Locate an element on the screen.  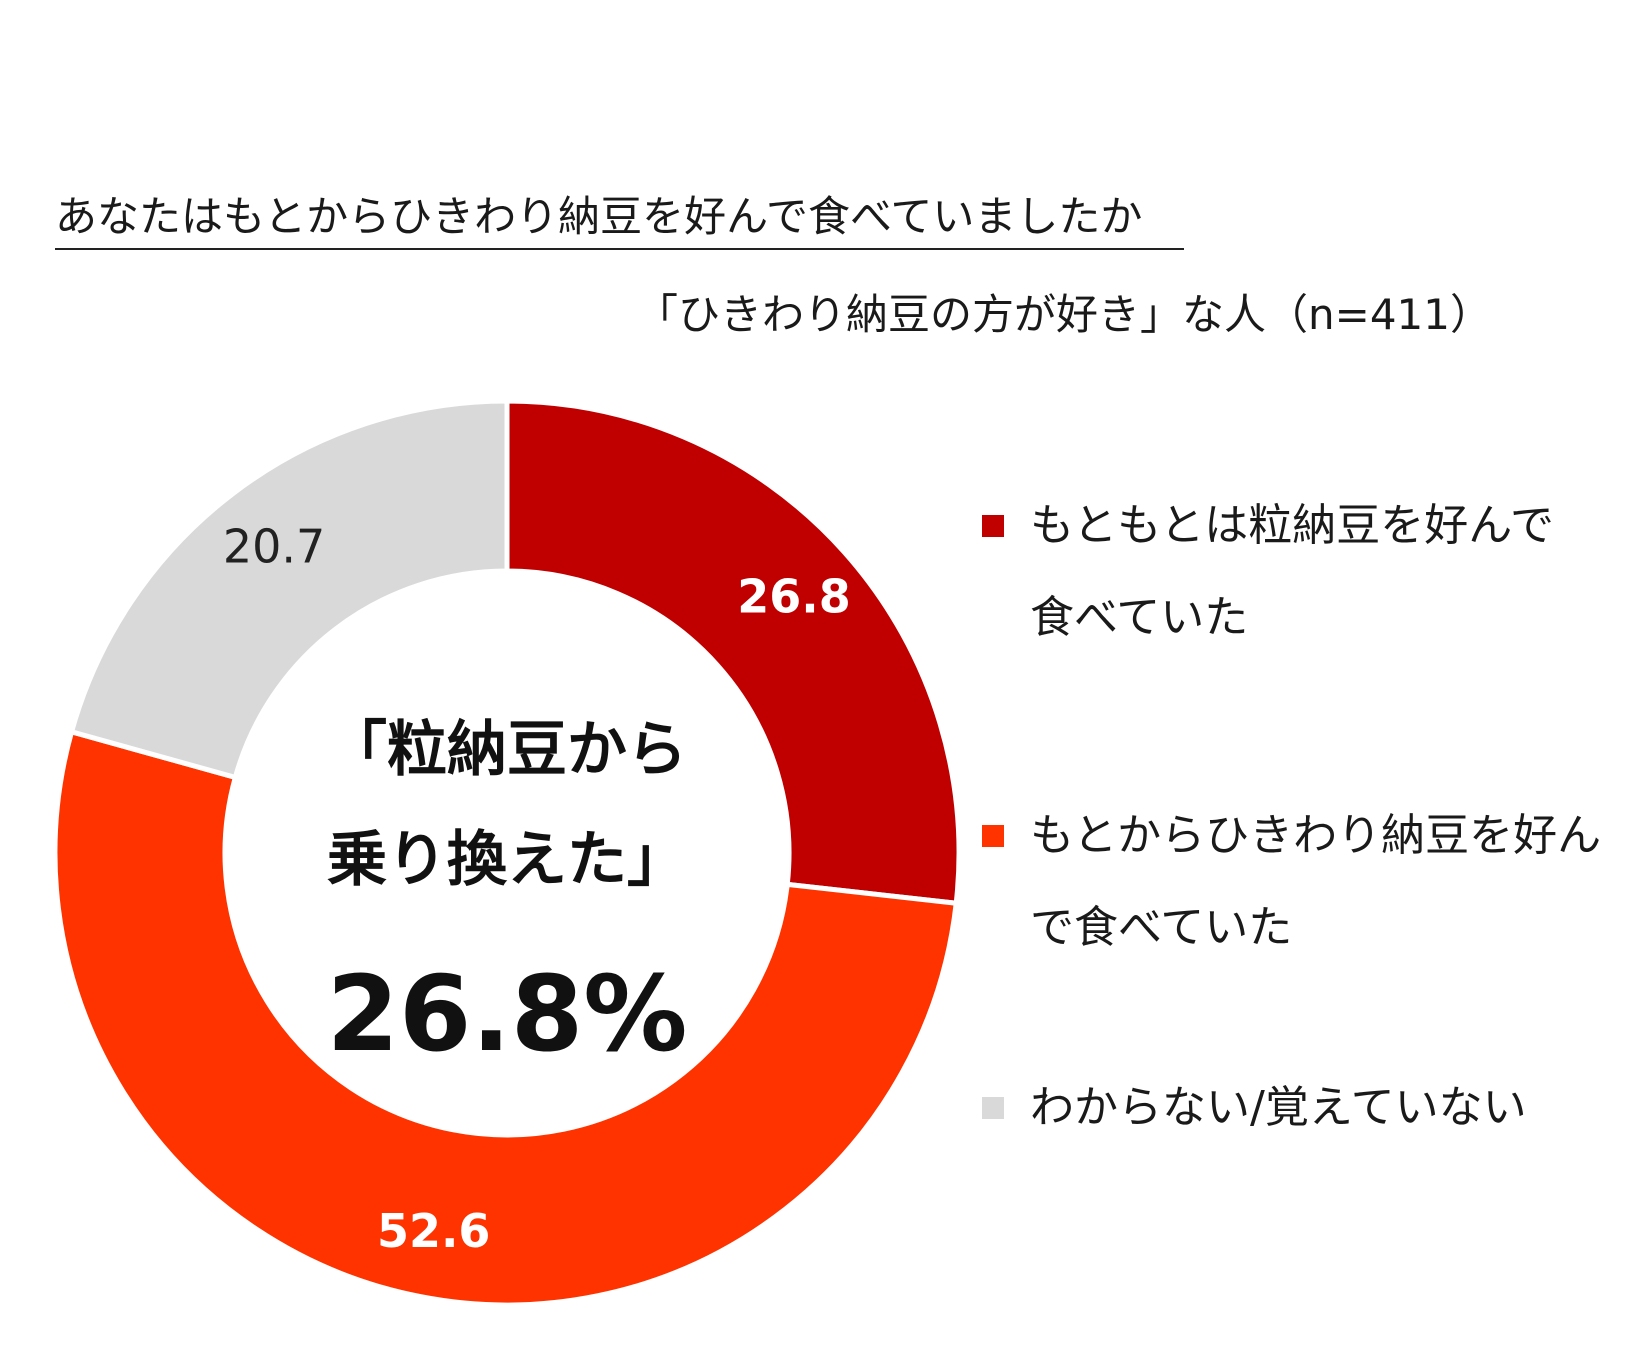
chart-title: あなたはもとからひきわり納豆を好んで食べていましたか is located at coordinates (620, 221).